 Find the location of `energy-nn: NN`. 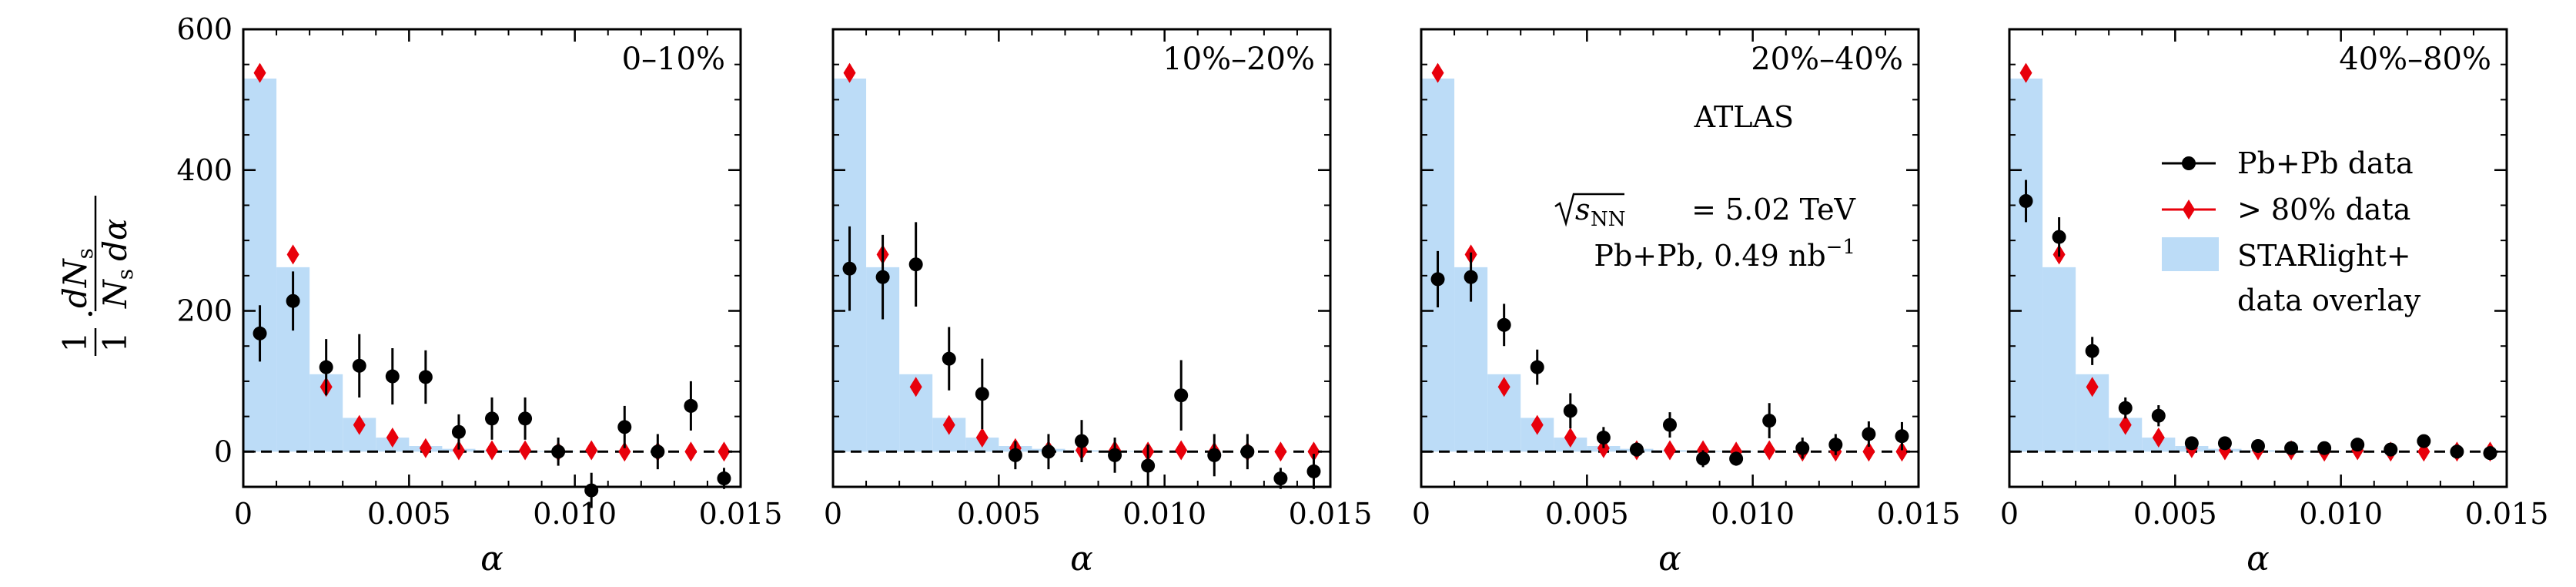

energy-nn: NN is located at coordinates (1609, 219).